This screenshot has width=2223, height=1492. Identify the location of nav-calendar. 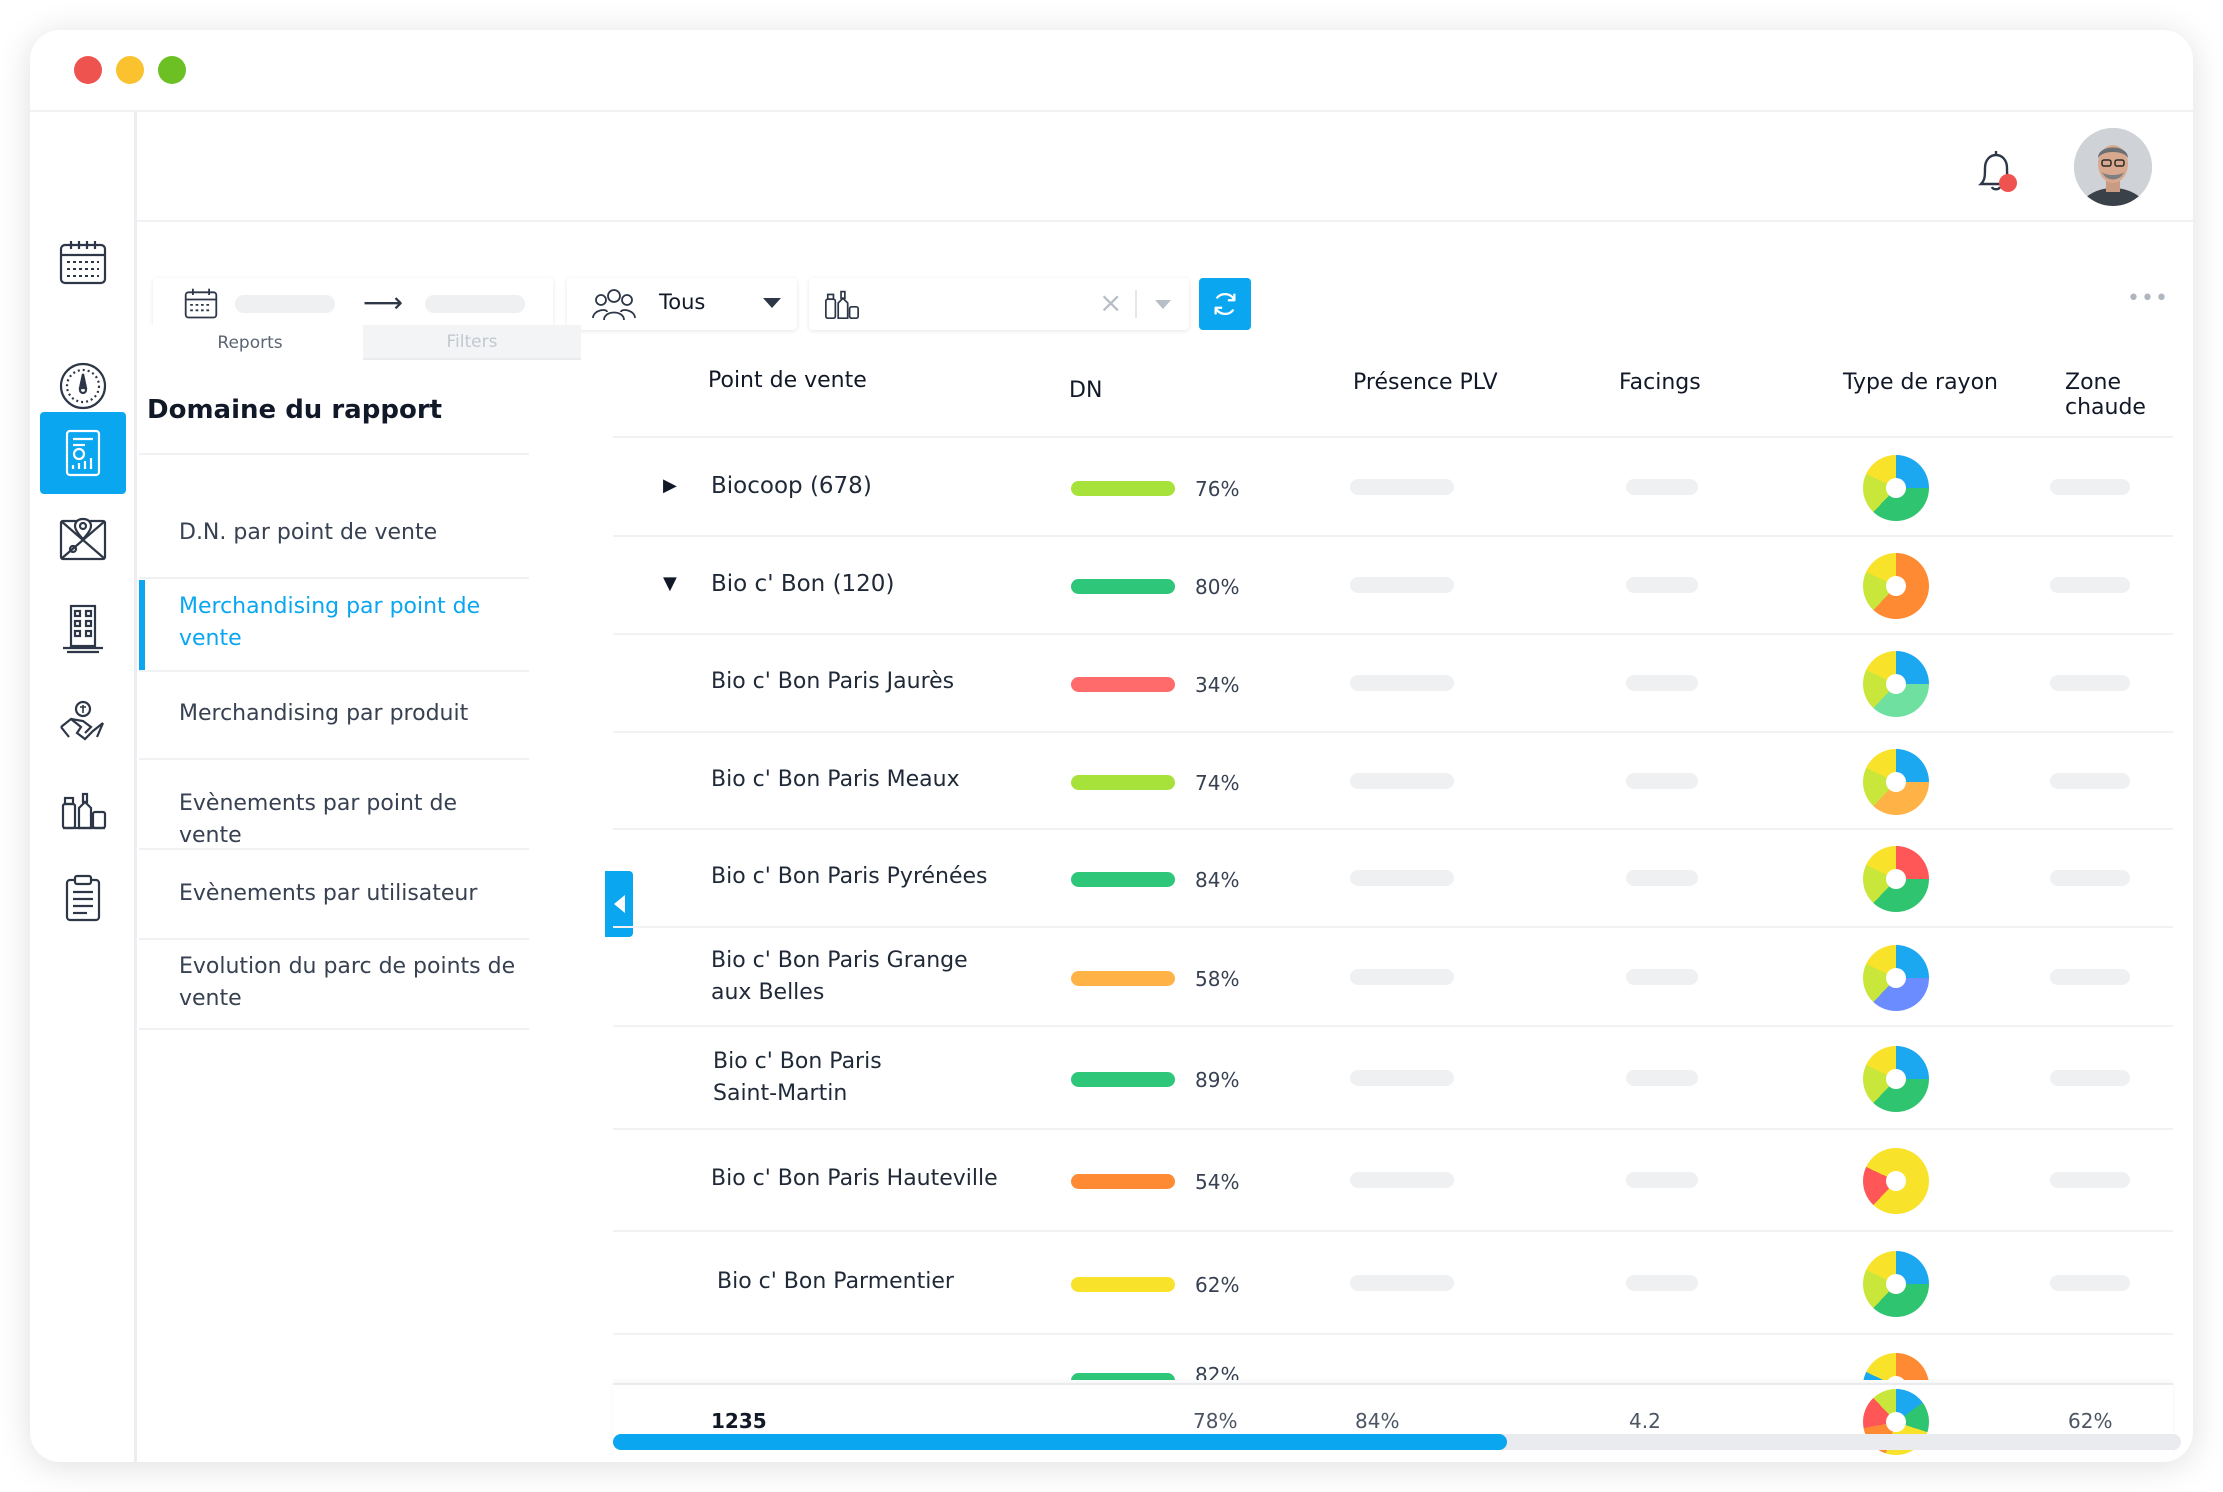
(83, 263).